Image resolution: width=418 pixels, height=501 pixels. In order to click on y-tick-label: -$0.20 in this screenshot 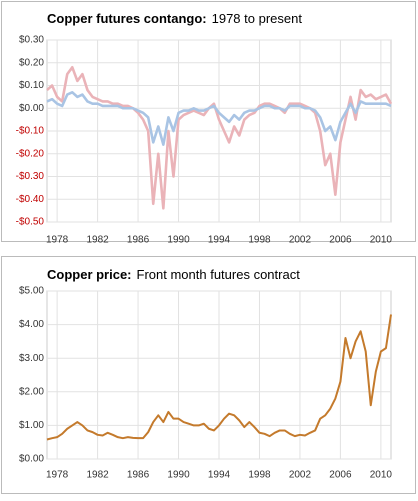, I will do `click(30, 153)`.